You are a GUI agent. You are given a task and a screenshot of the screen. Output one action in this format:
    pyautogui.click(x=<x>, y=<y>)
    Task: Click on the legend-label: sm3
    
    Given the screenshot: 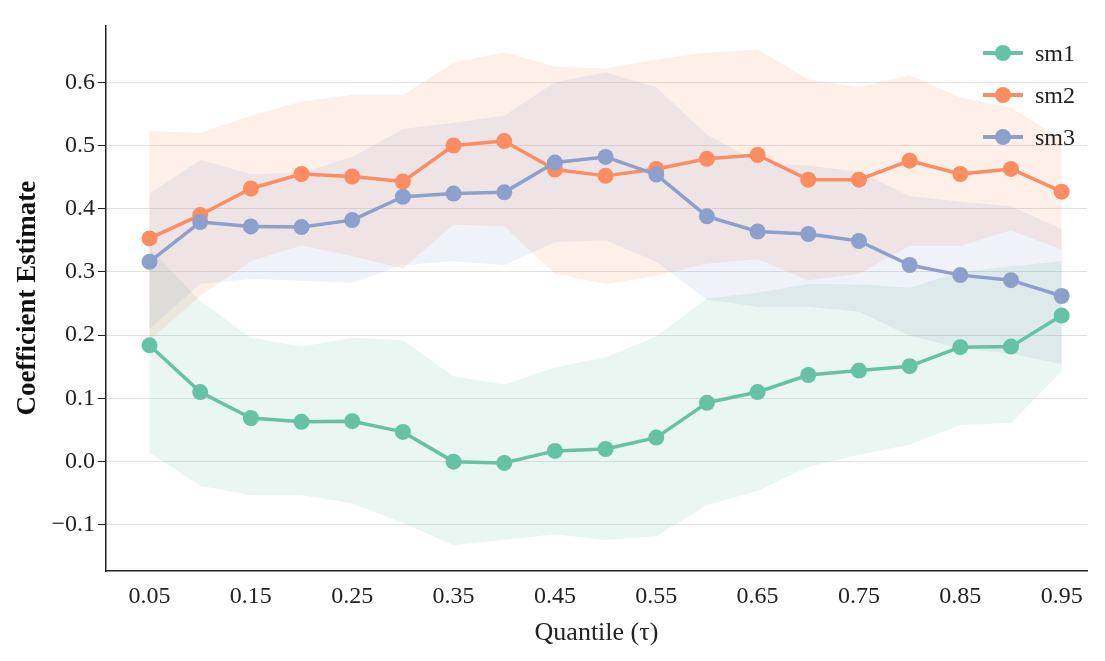 What is the action you would take?
    pyautogui.click(x=1054, y=137)
    